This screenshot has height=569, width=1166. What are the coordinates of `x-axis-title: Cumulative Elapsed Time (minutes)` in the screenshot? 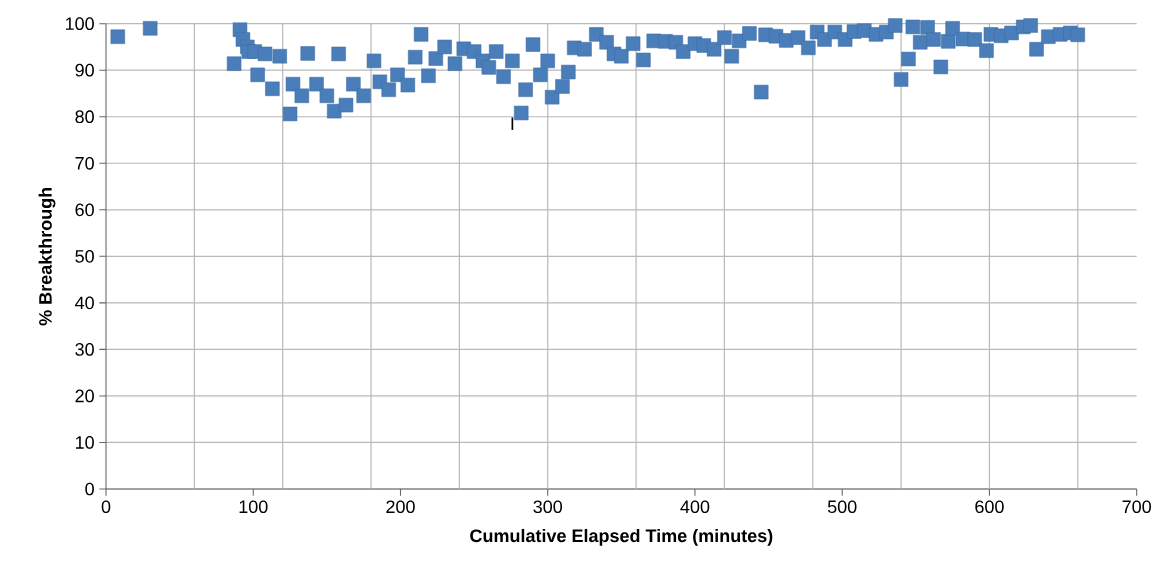 It's located at (621, 537).